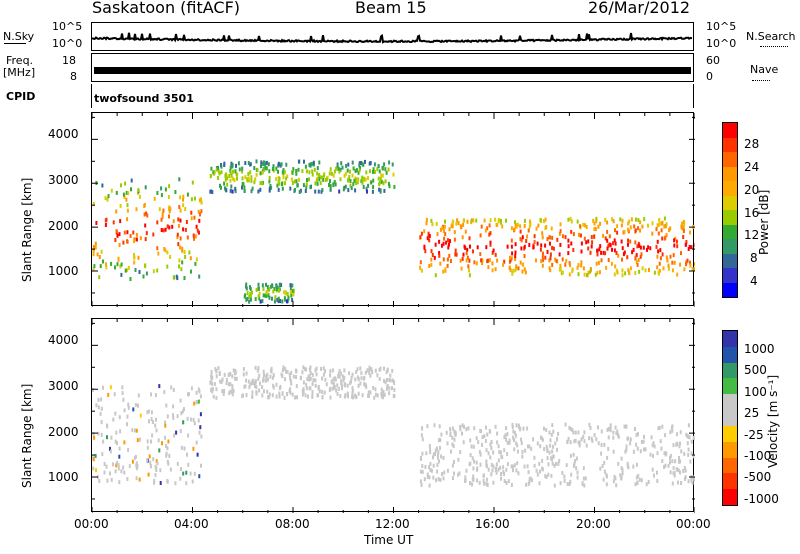 The image size is (800, 554). Describe the element at coordinates (593, 524) in the screenshot. I see `xtick-5: 20:00` at that location.